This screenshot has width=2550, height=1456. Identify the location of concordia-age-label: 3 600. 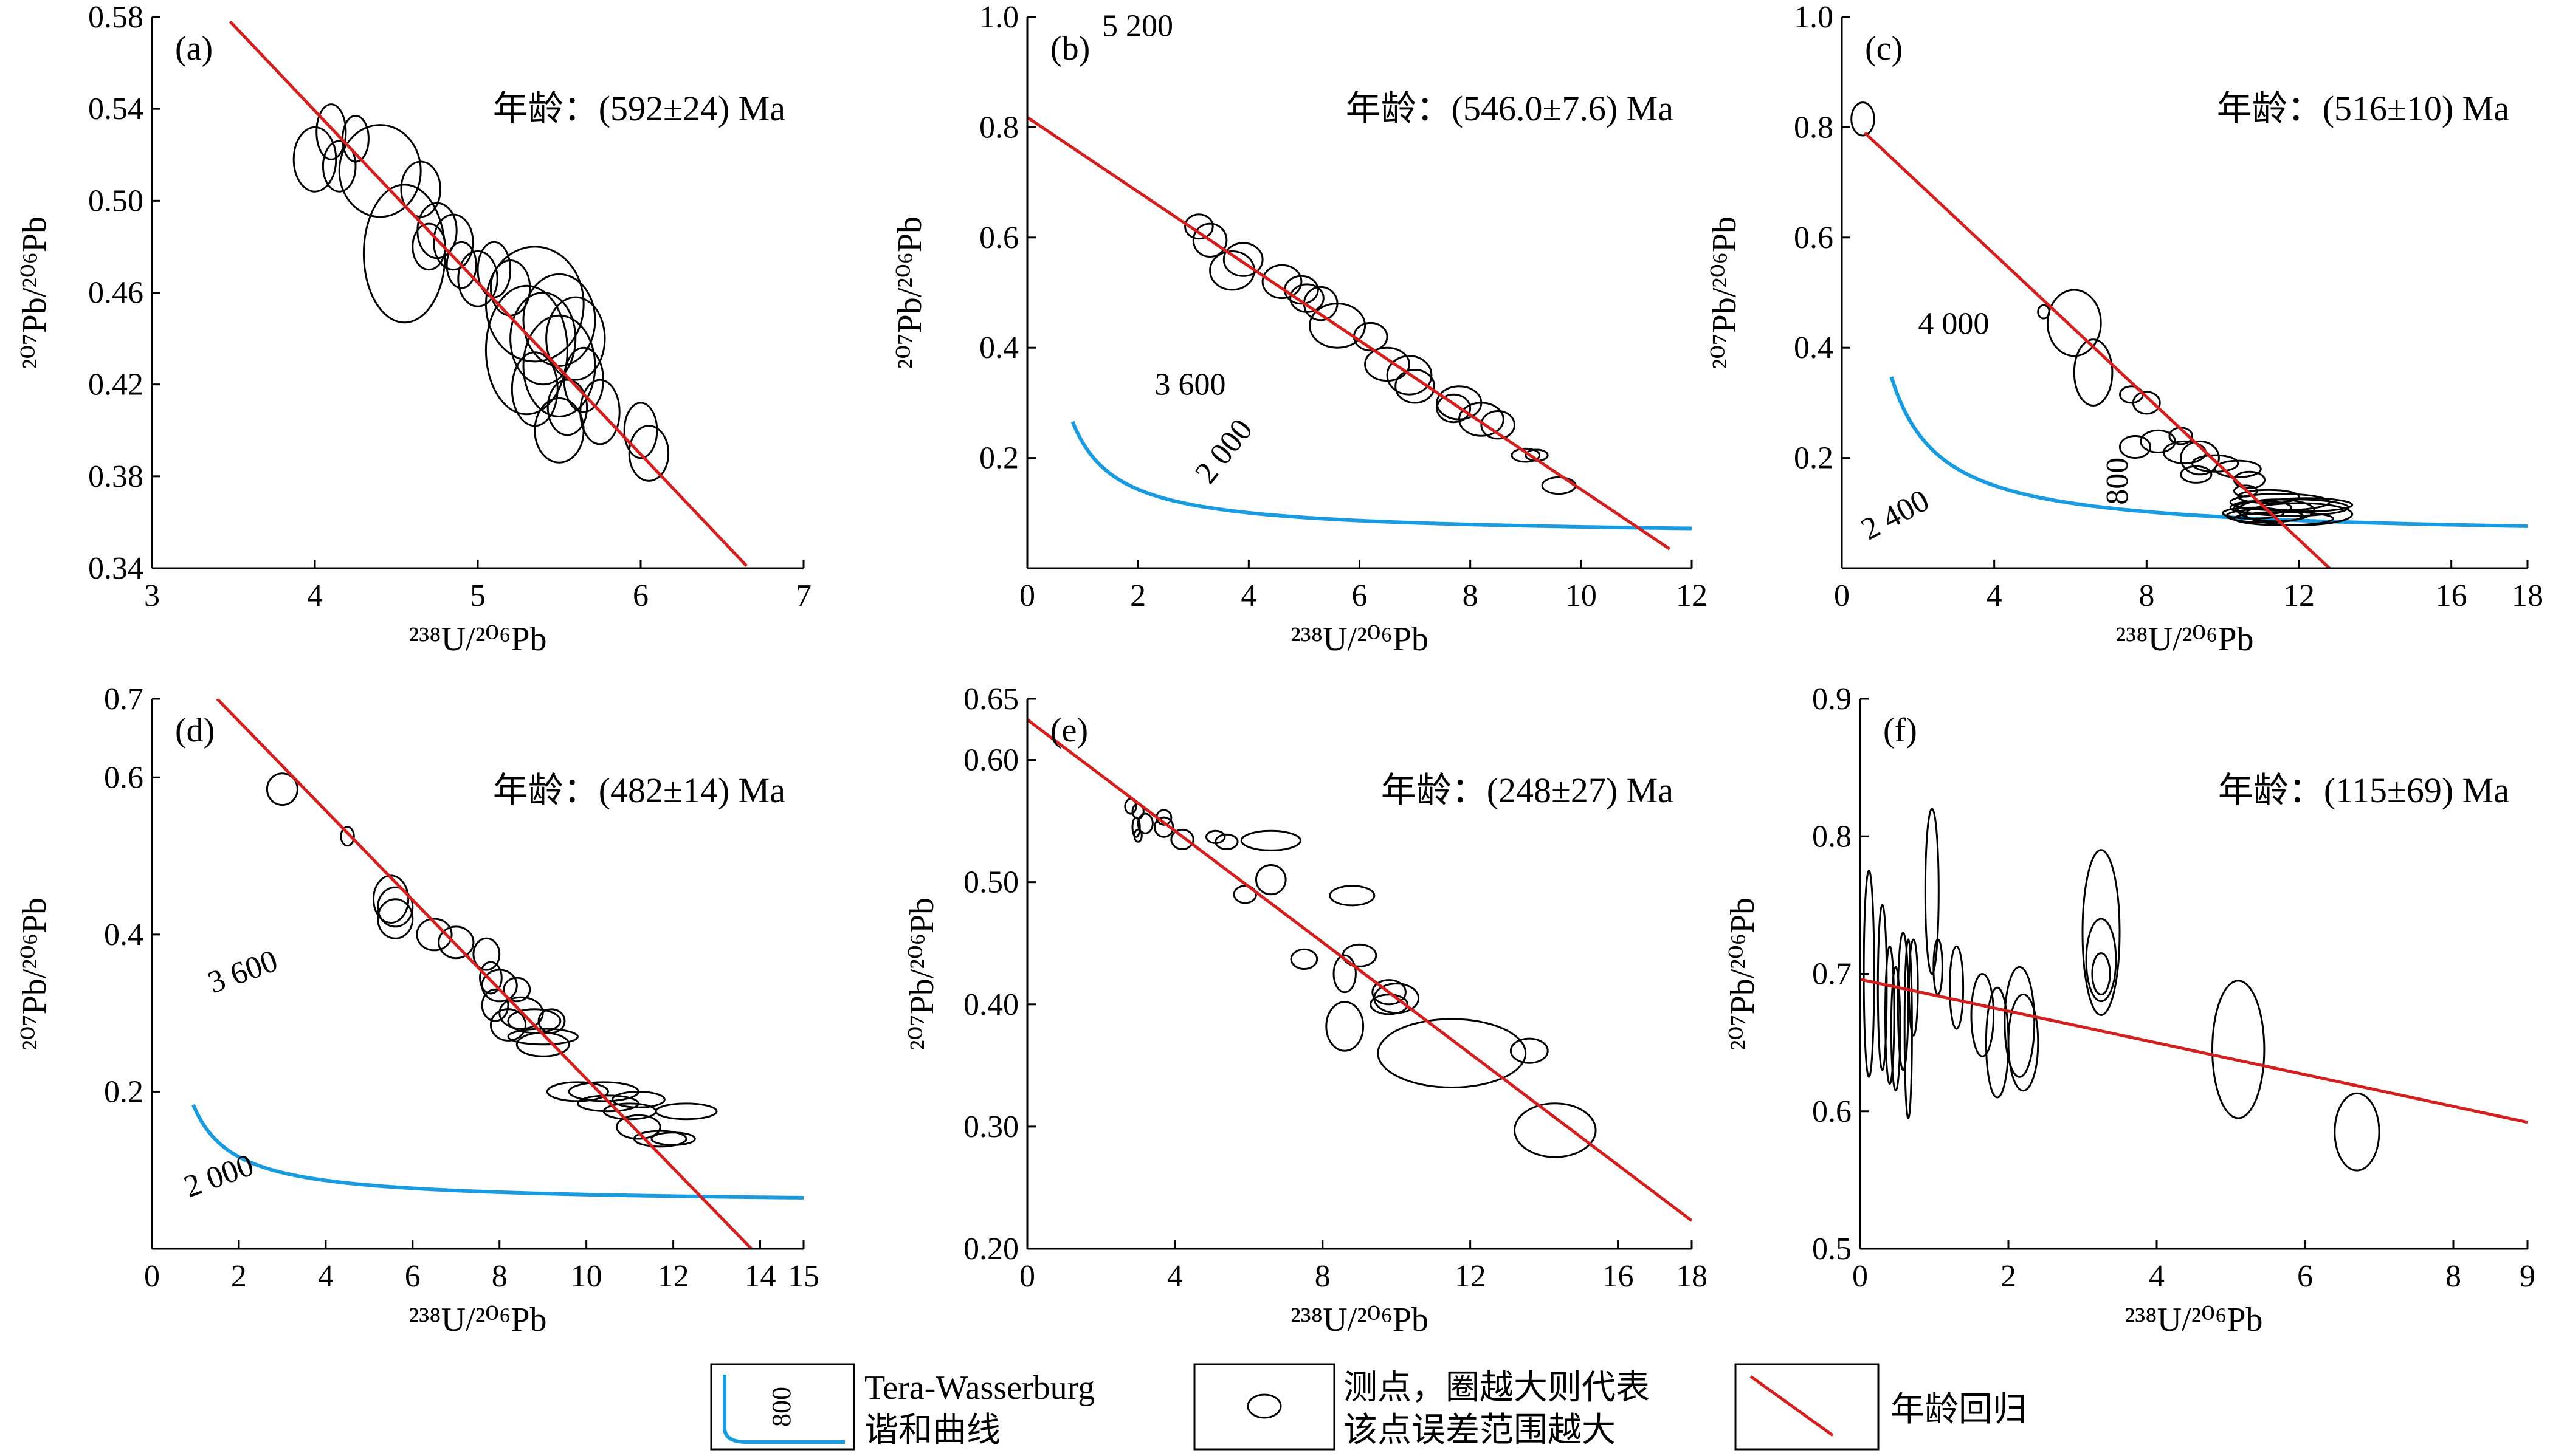
(1189, 384).